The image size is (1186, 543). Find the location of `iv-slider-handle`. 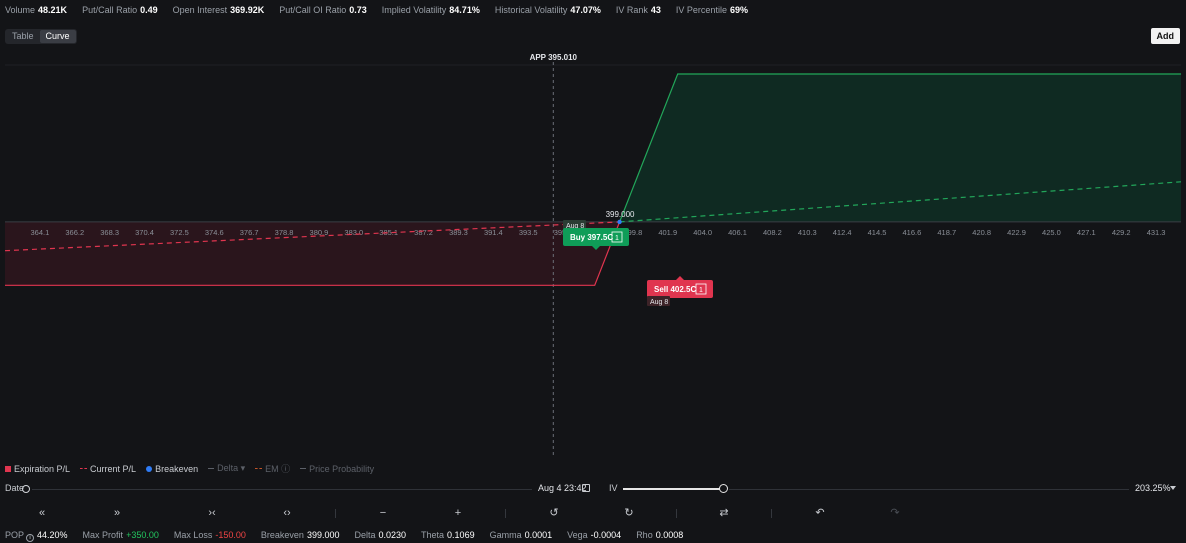

iv-slider-handle is located at coordinates (723, 488).